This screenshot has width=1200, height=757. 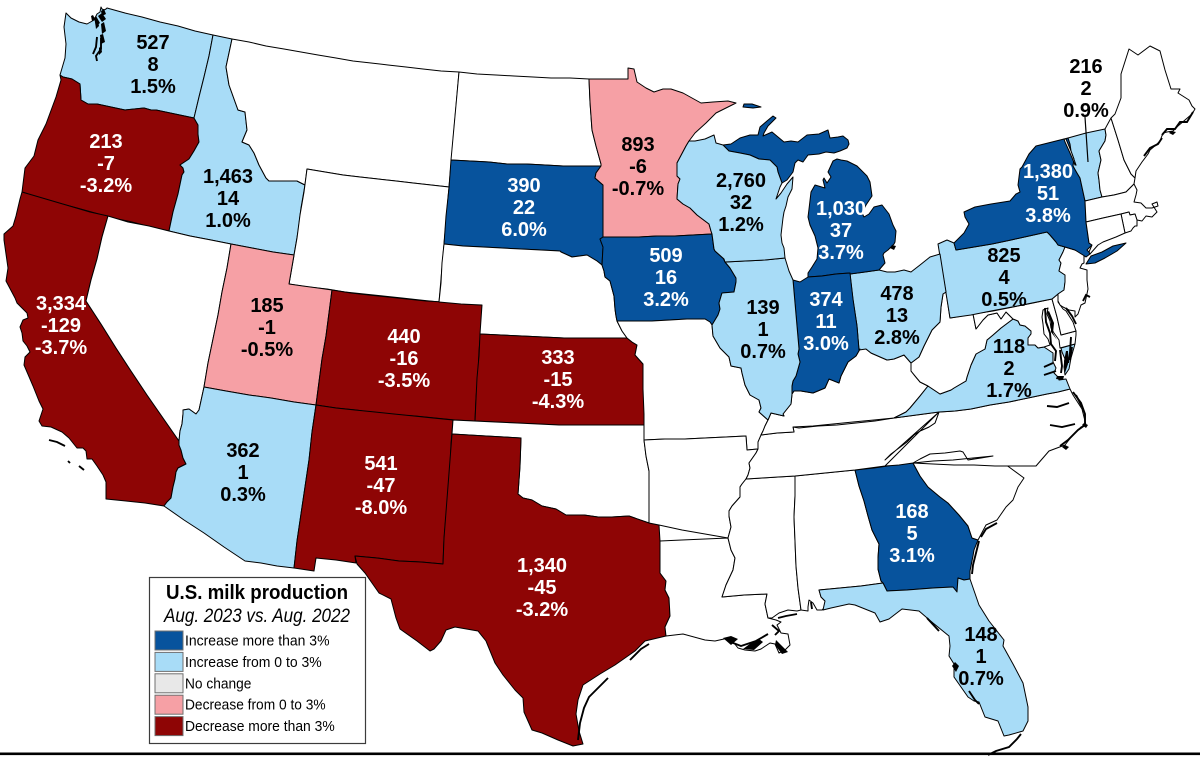 What do you see at coordinates (1153, 112) in the screenshot?
I see `state-me` at bounding box center [1153, 112].